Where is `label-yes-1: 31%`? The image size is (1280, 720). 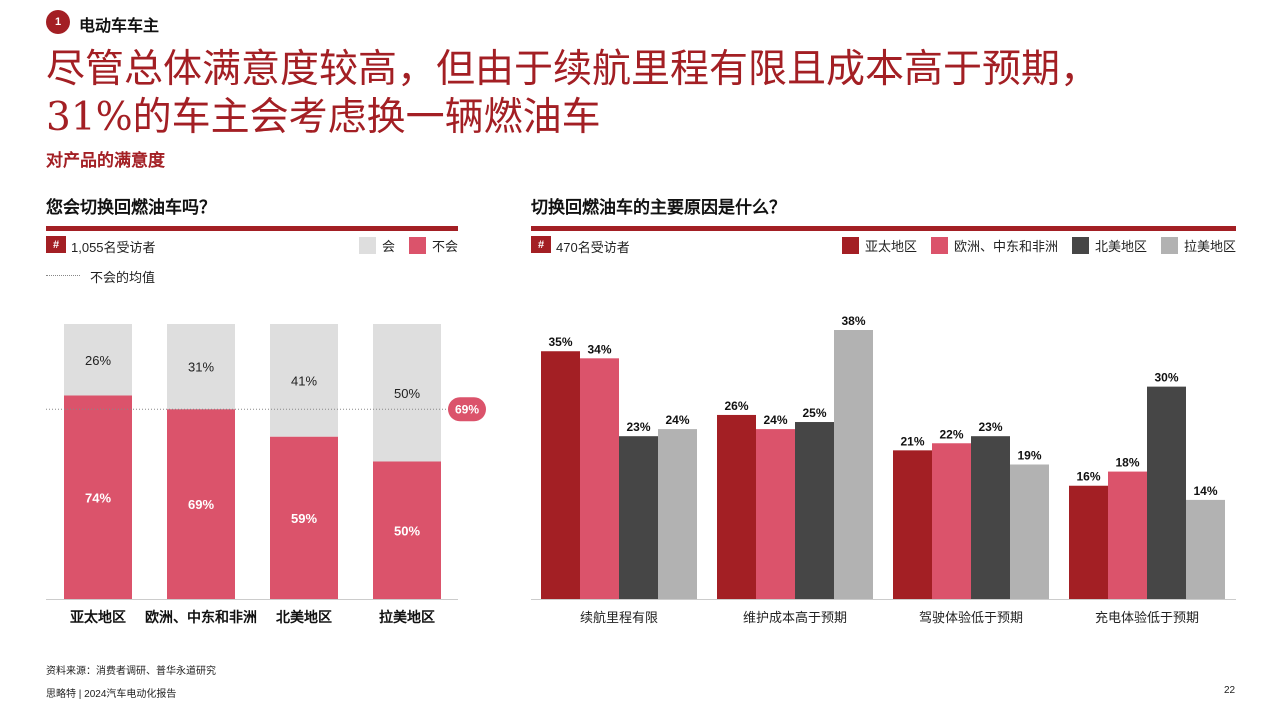 label-yes-1: 31% is located at coordinates (201, 367).